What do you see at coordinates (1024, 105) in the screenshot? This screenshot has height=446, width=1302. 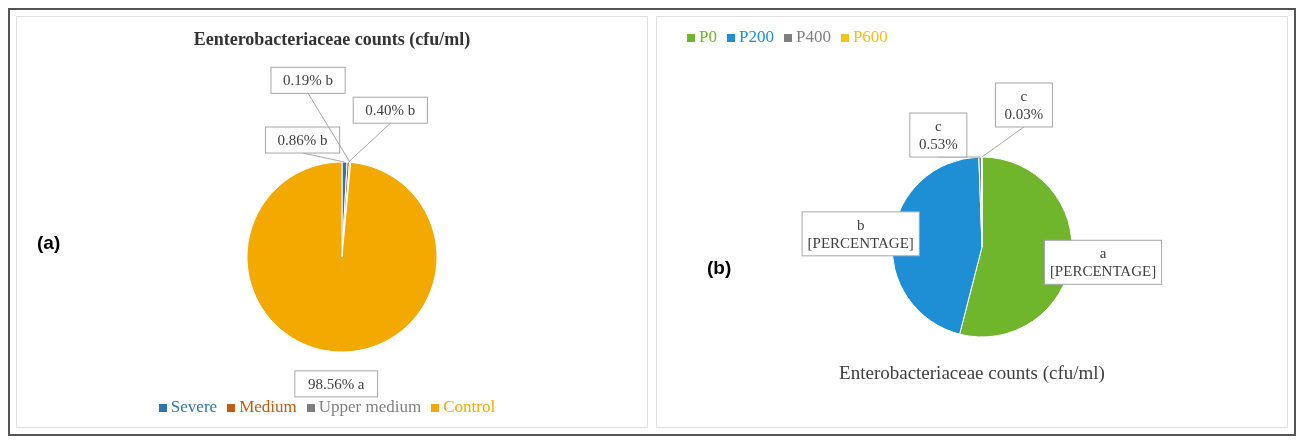 I see `data-label: c 0.03%` at bounding box center [1024, 105].